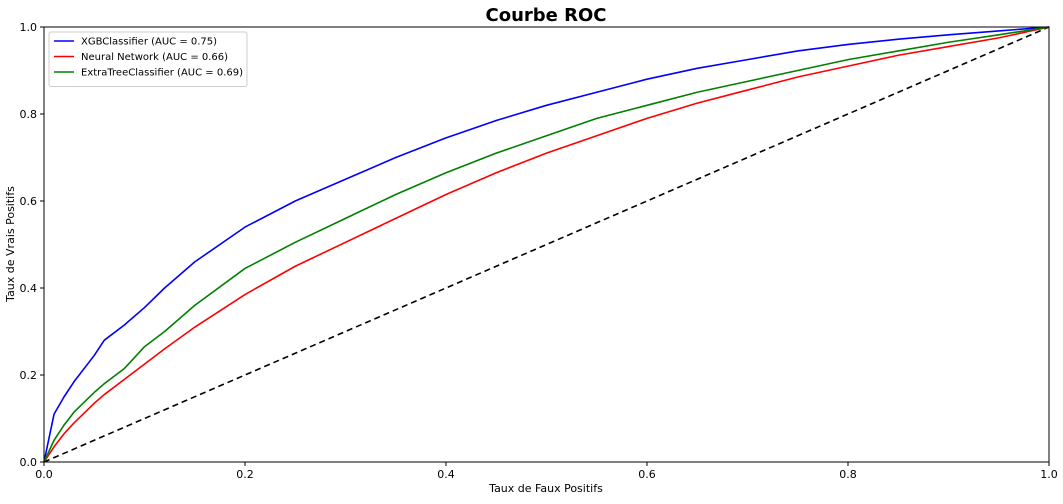 This screenshot has height=504, width=1063. Describe the element at coordinates (29, 27) in the screenshot. I see `y-tick-label: 1.0` at that location.